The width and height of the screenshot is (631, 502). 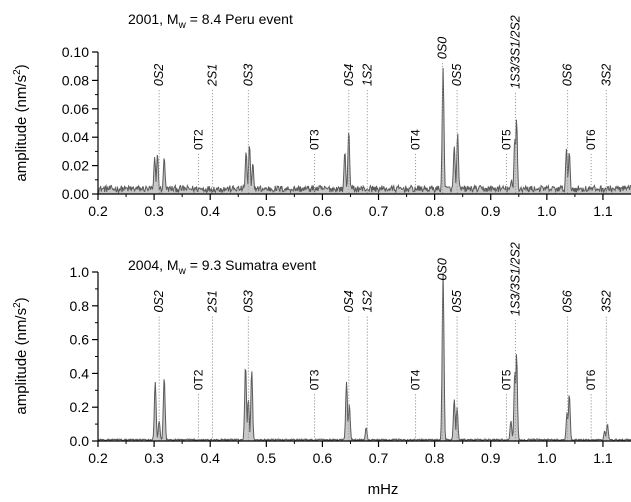 What do you see at coordinates (80, 272) in the screenshot?
I see `y-tick-label: 1.0` at bounding box center [80, 272].